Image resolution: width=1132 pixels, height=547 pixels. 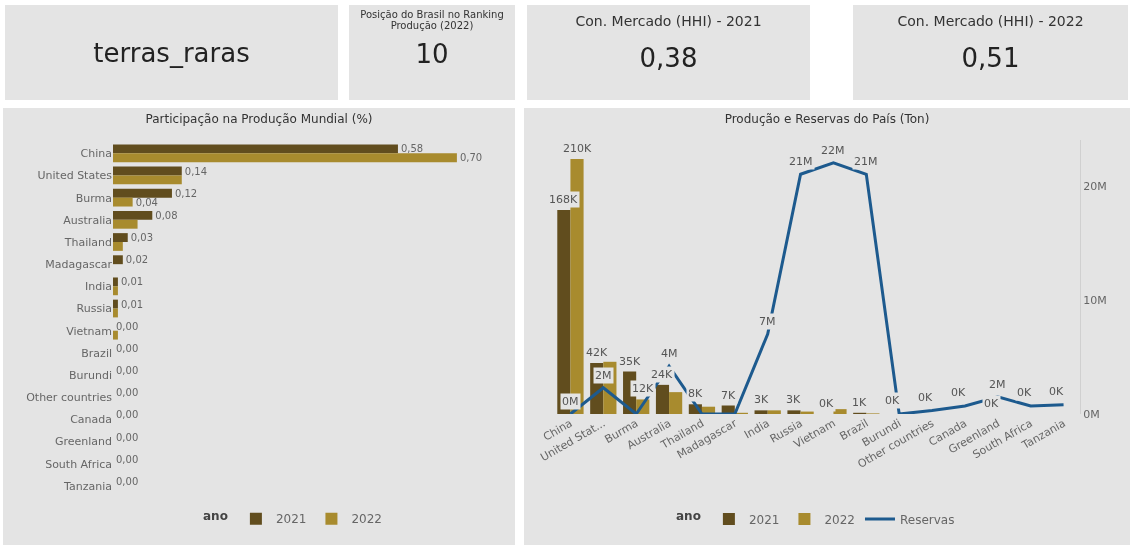 I want to click on y-tick-label: Burundi, so click(x=90, y=375).